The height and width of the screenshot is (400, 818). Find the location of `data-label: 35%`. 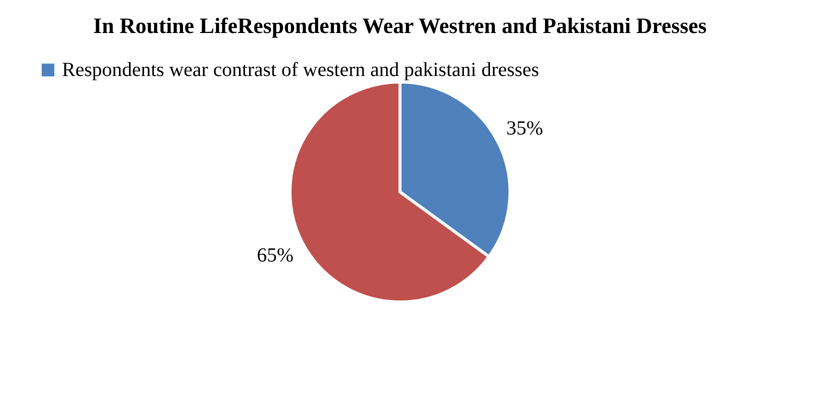

data-label: 35% is located at coordinates (525, 128).